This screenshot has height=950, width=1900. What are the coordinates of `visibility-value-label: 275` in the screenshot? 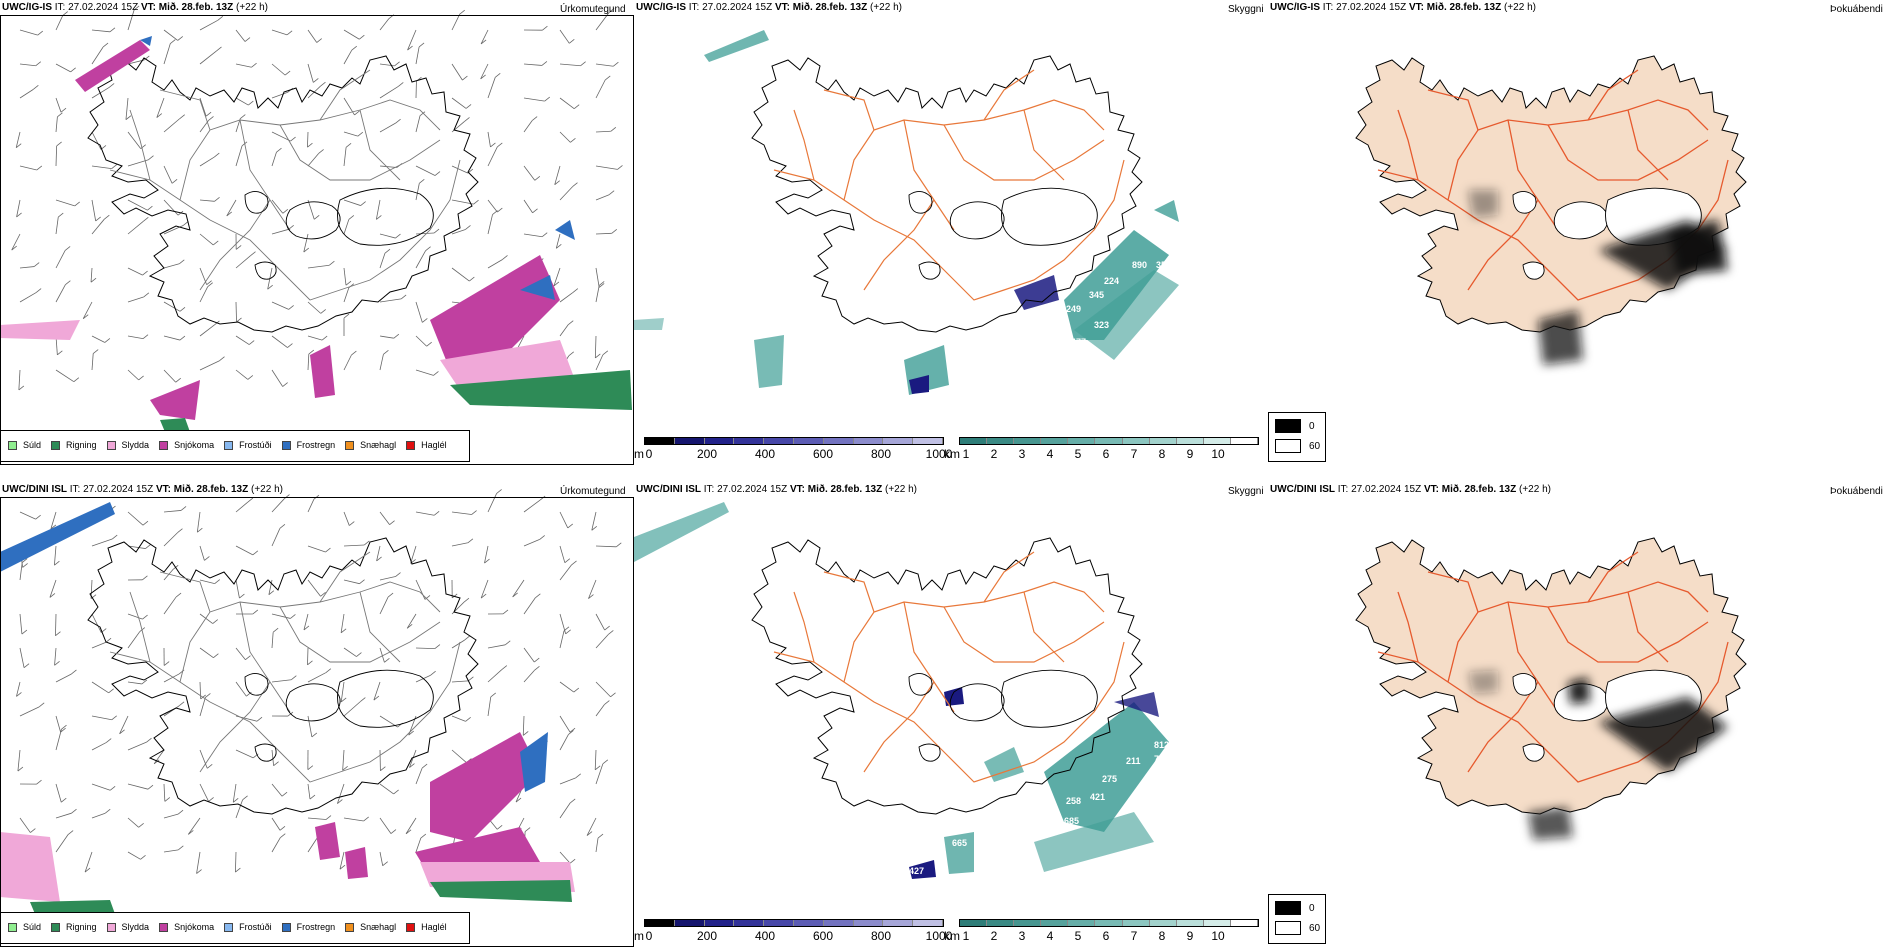 It's located at (1109, 779).